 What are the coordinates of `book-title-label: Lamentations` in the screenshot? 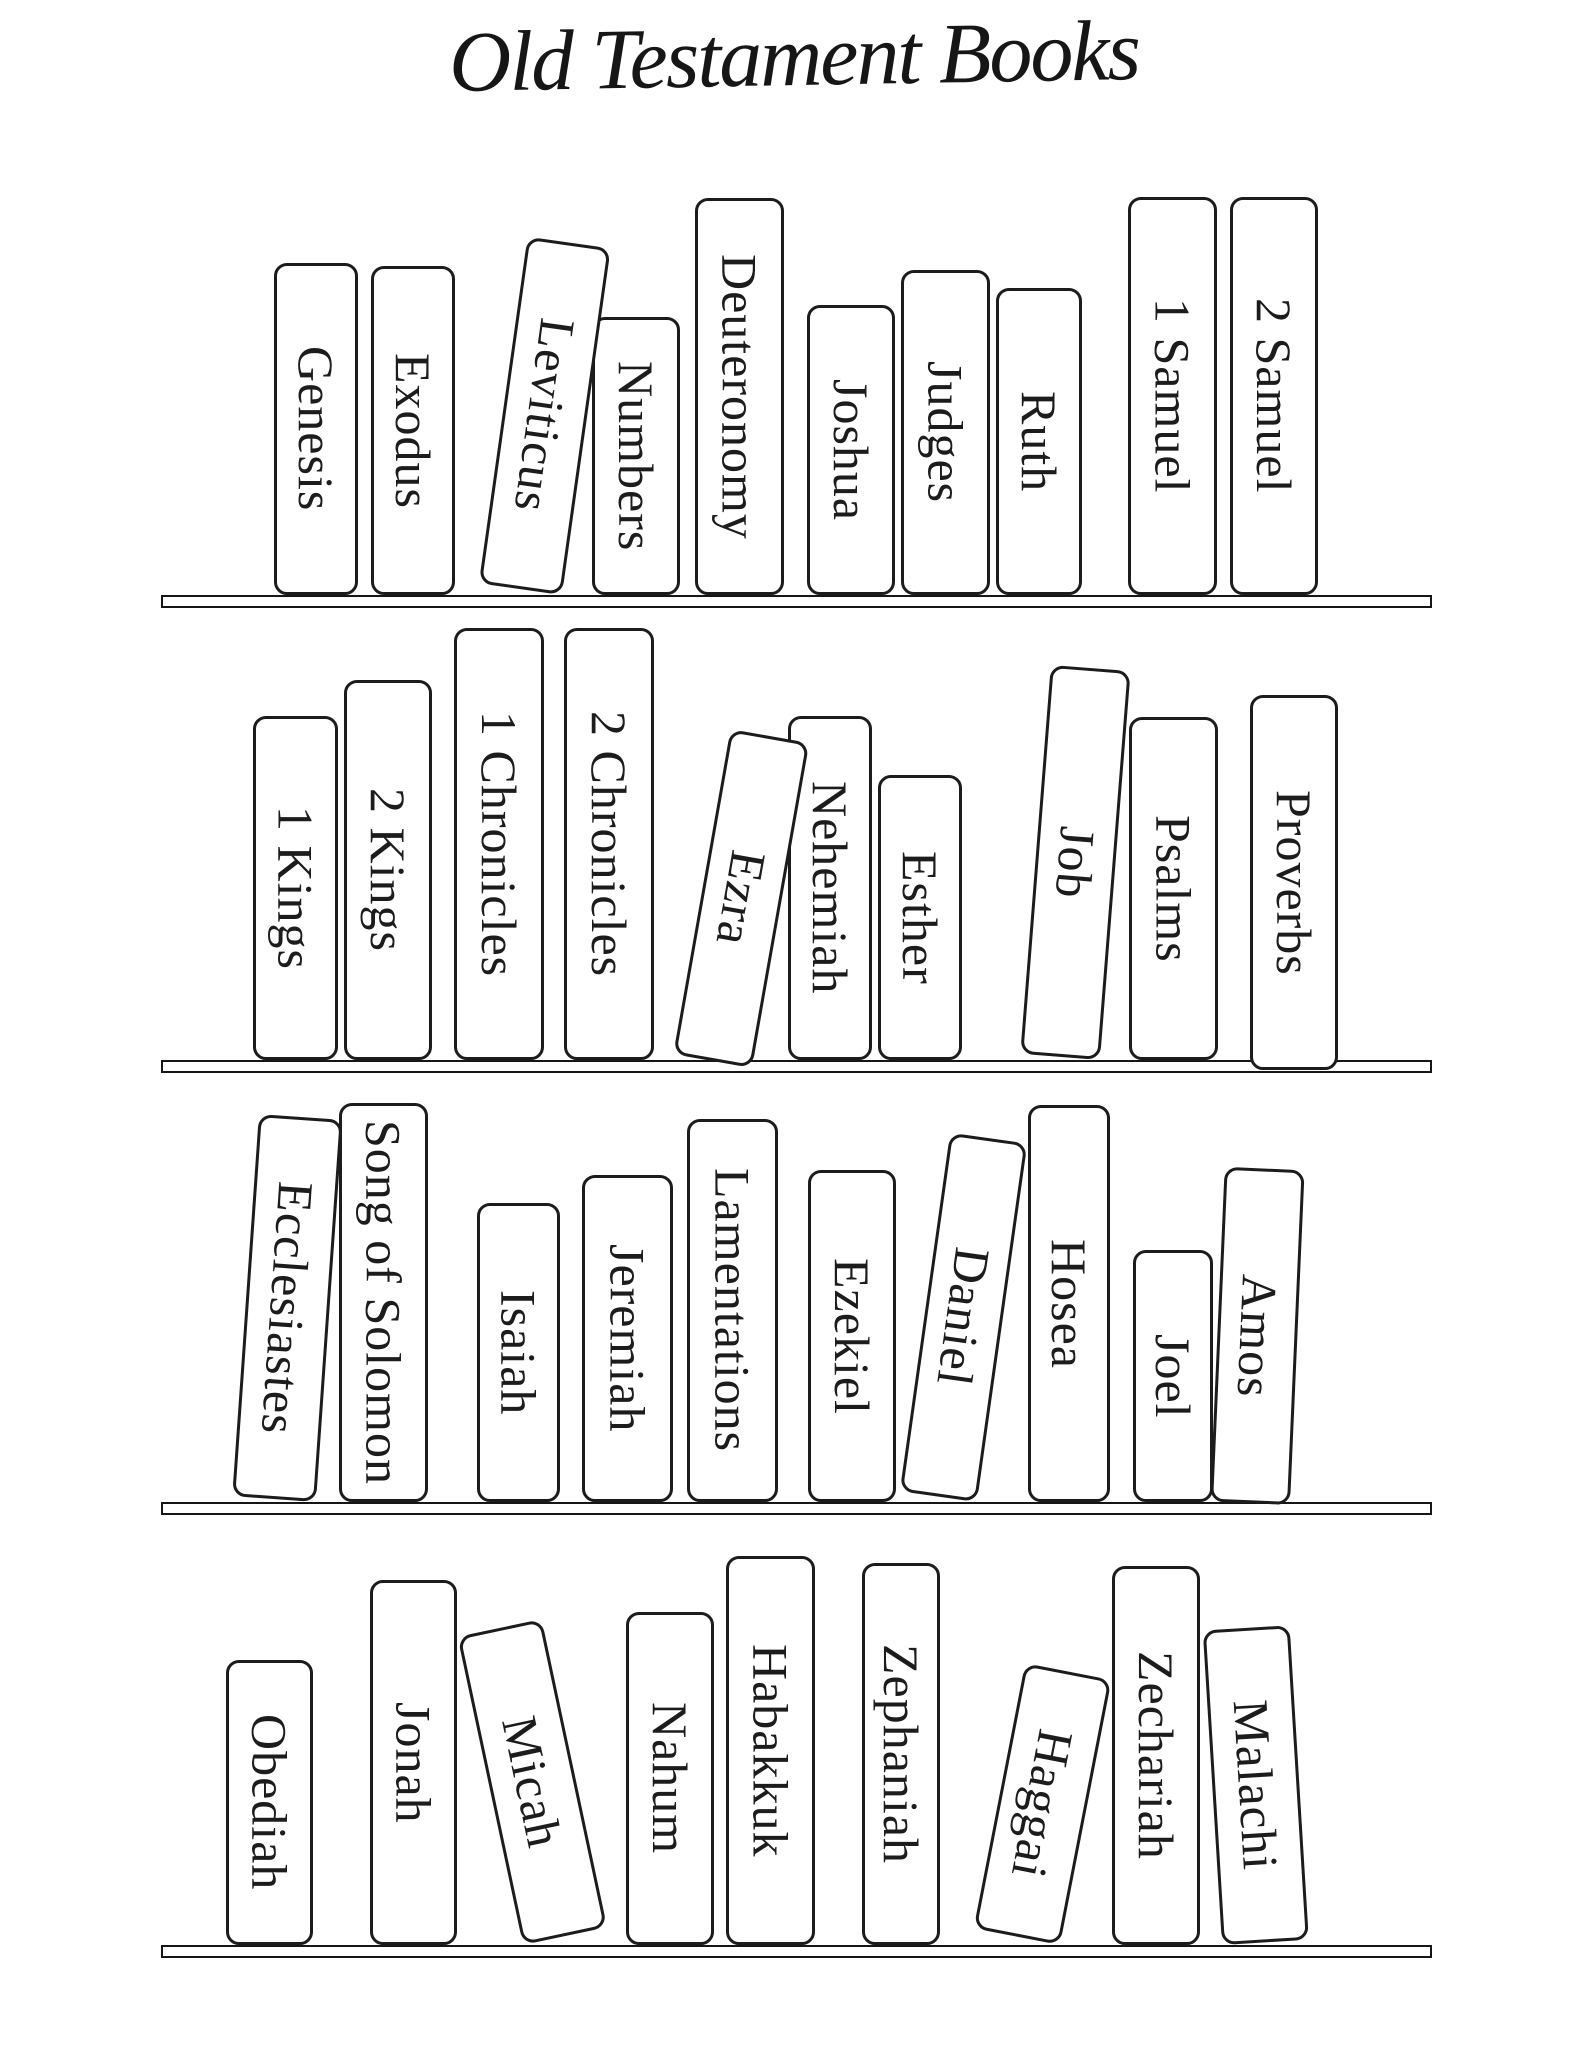 It's located at (732, 1310).